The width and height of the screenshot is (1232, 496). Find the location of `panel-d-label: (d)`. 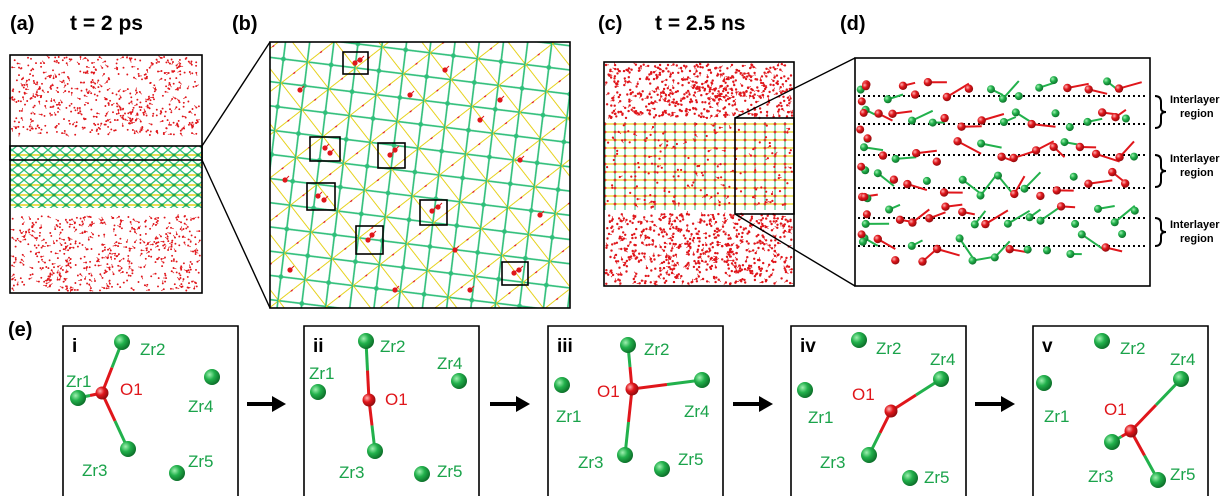

panel-d-label: (d) is located at coordinates (853, 24).